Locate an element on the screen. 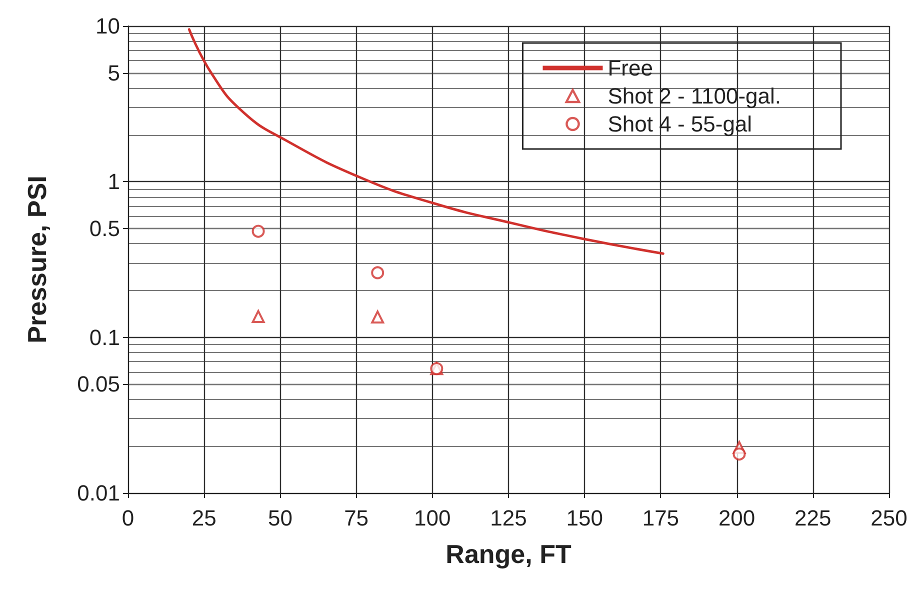 The height and width of the screenshot is (591, 919). x-tick-label: 225 is located at coordinates (813, 518).